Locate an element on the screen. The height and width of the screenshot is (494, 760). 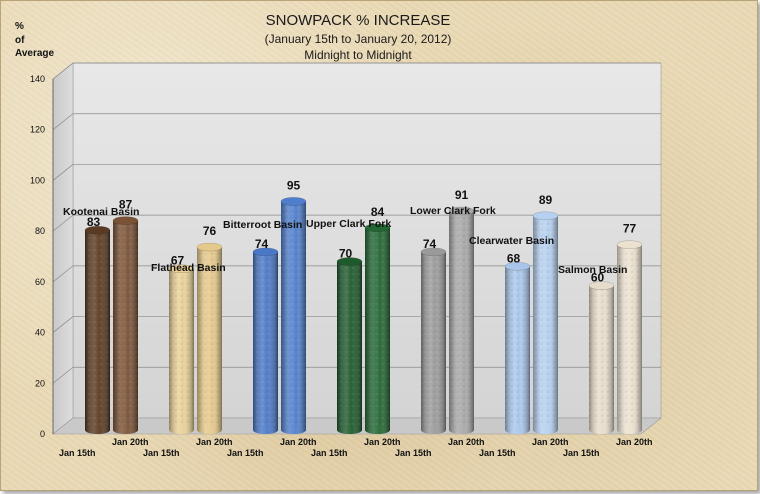
y-tick-label: 140 is located at coordinates (37, 79).